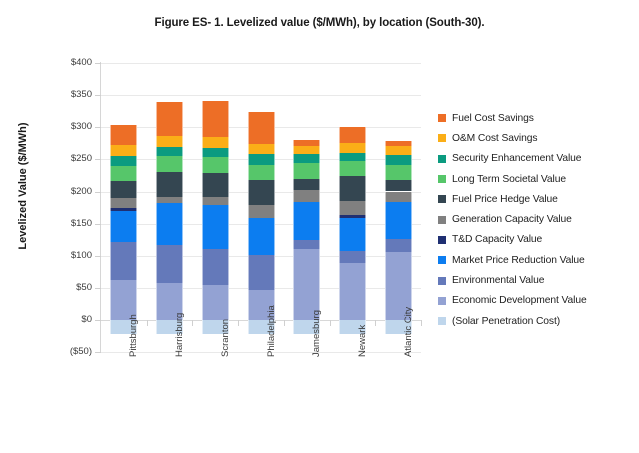 The image size is (639, 453). I want to click on legend-item: T&D Capacity Value, so click(538, 240).